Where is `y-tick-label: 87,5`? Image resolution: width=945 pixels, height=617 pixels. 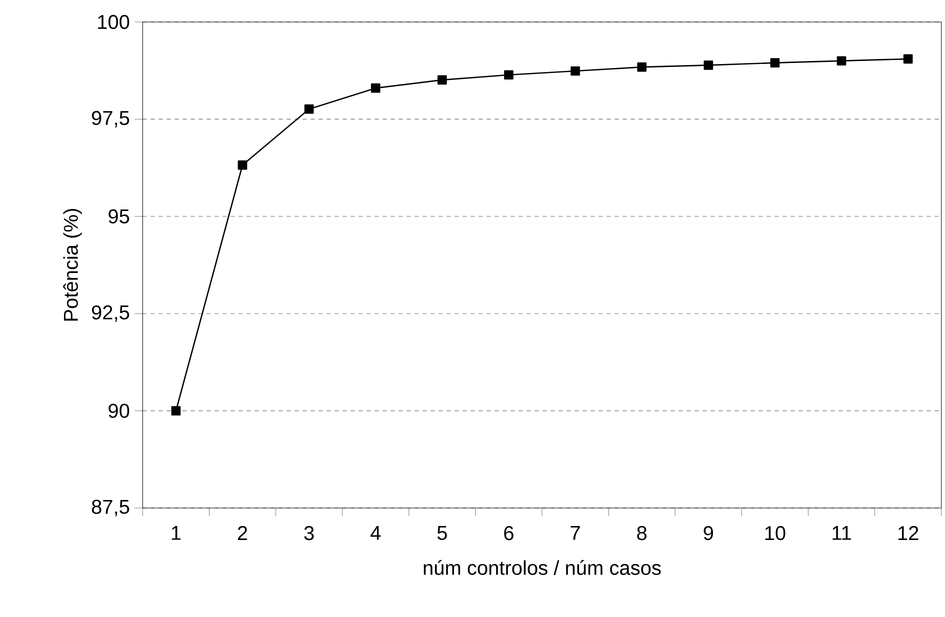
y-tick-label: 87,5 is located at coordinates (111, 508).